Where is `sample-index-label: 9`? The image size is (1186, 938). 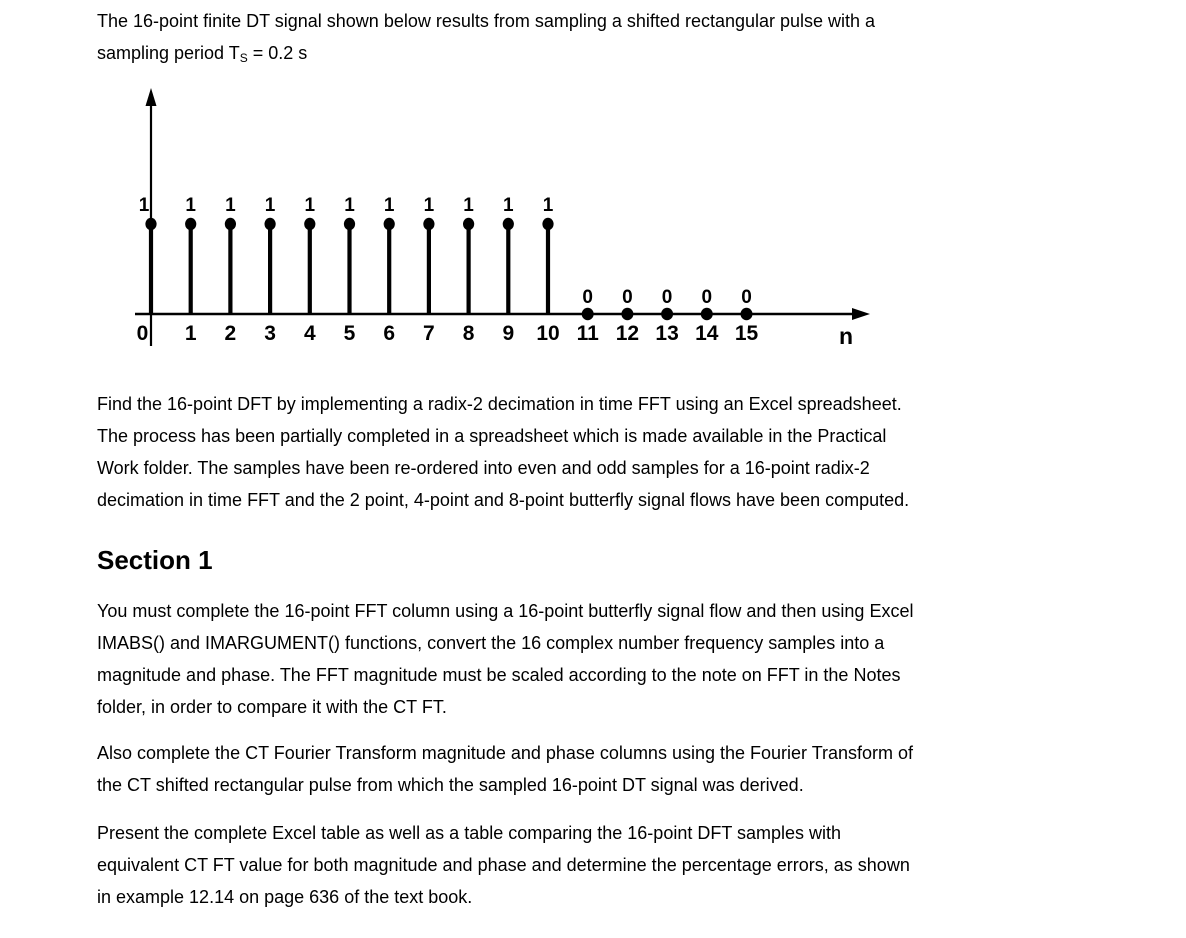 sample-index-label: 9 is located at coordinates (508, 333).